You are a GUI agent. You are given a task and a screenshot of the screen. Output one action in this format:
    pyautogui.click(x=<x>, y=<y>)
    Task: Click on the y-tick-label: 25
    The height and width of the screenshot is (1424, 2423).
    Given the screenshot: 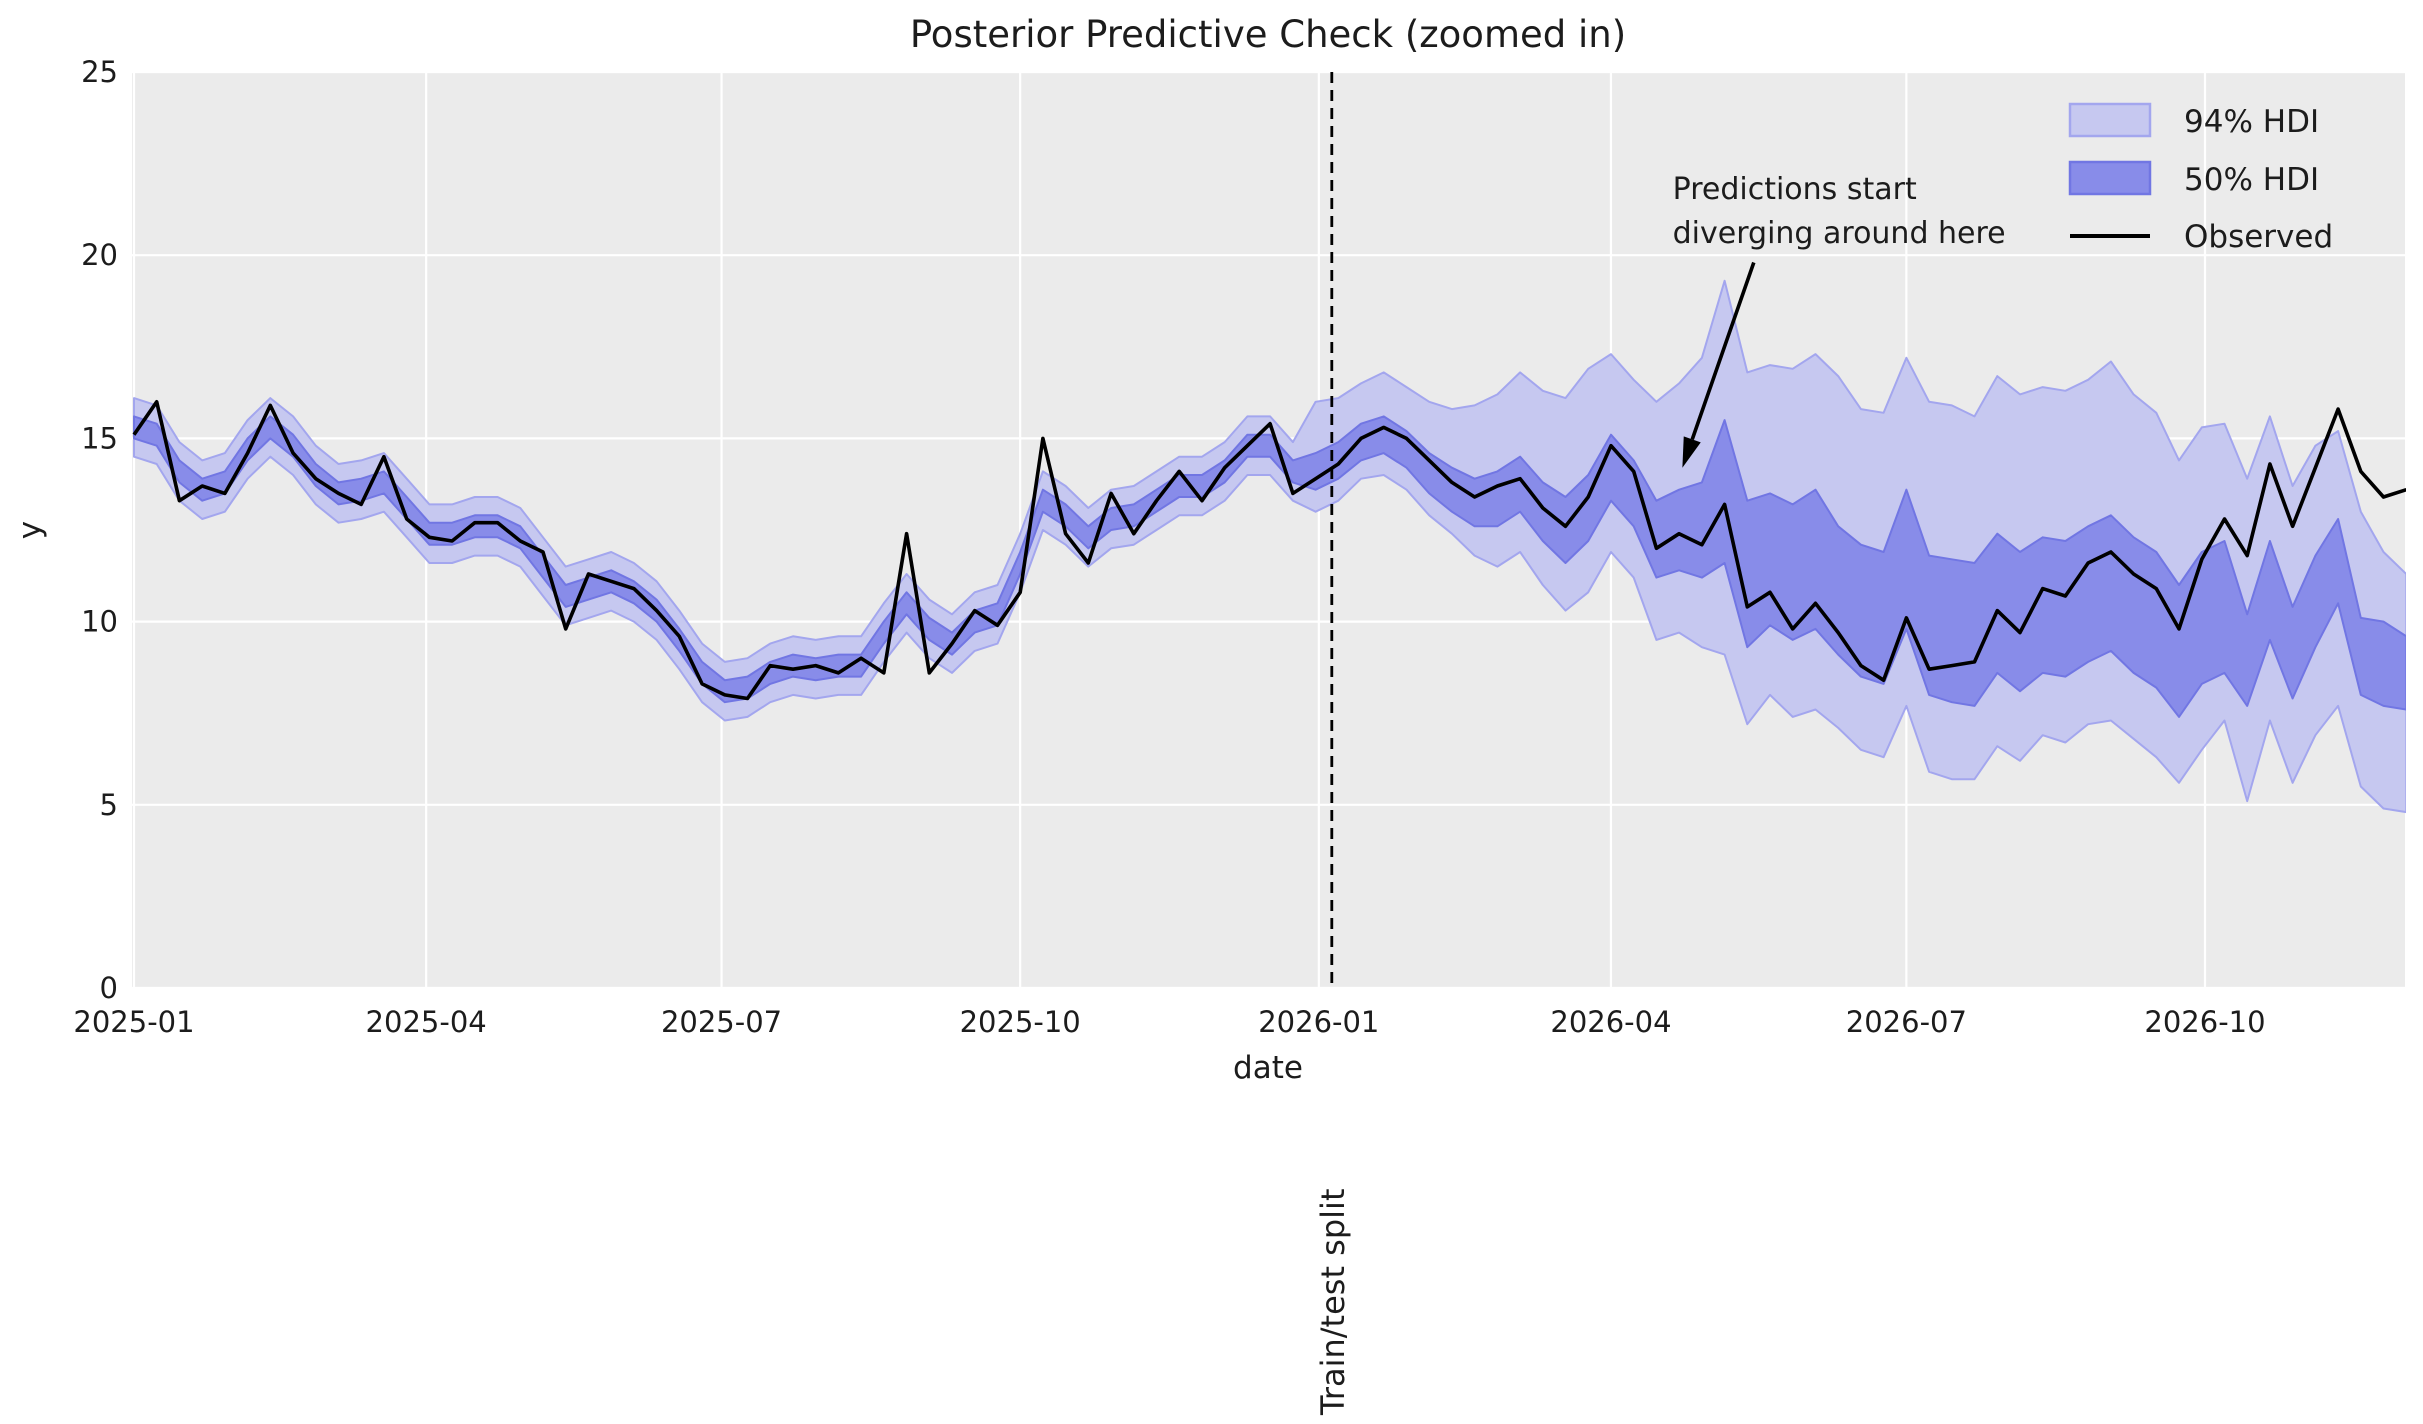 What is the action you would take?
    pyautogui.click(x=99, y=72)
    